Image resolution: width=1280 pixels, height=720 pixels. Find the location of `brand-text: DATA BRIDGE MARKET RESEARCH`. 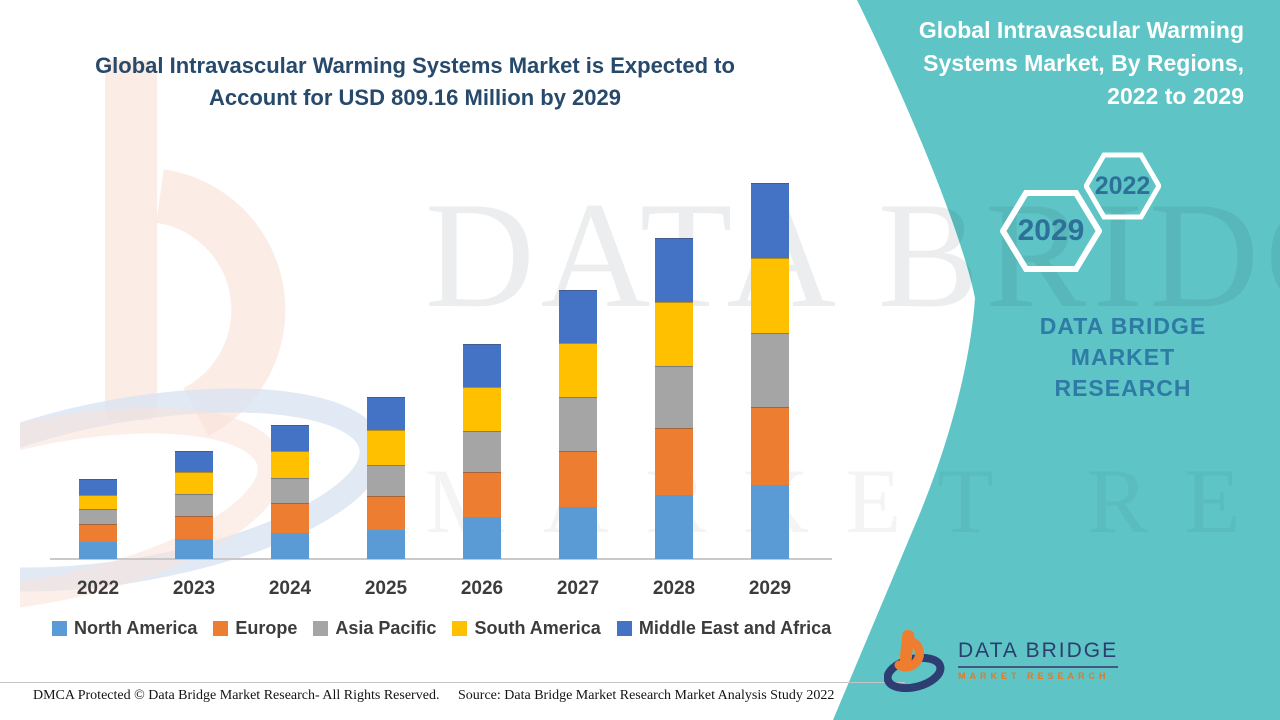

brand-text: DATA BRIDGE MARKET RESEARCH is located at coordinates (1123, 357).